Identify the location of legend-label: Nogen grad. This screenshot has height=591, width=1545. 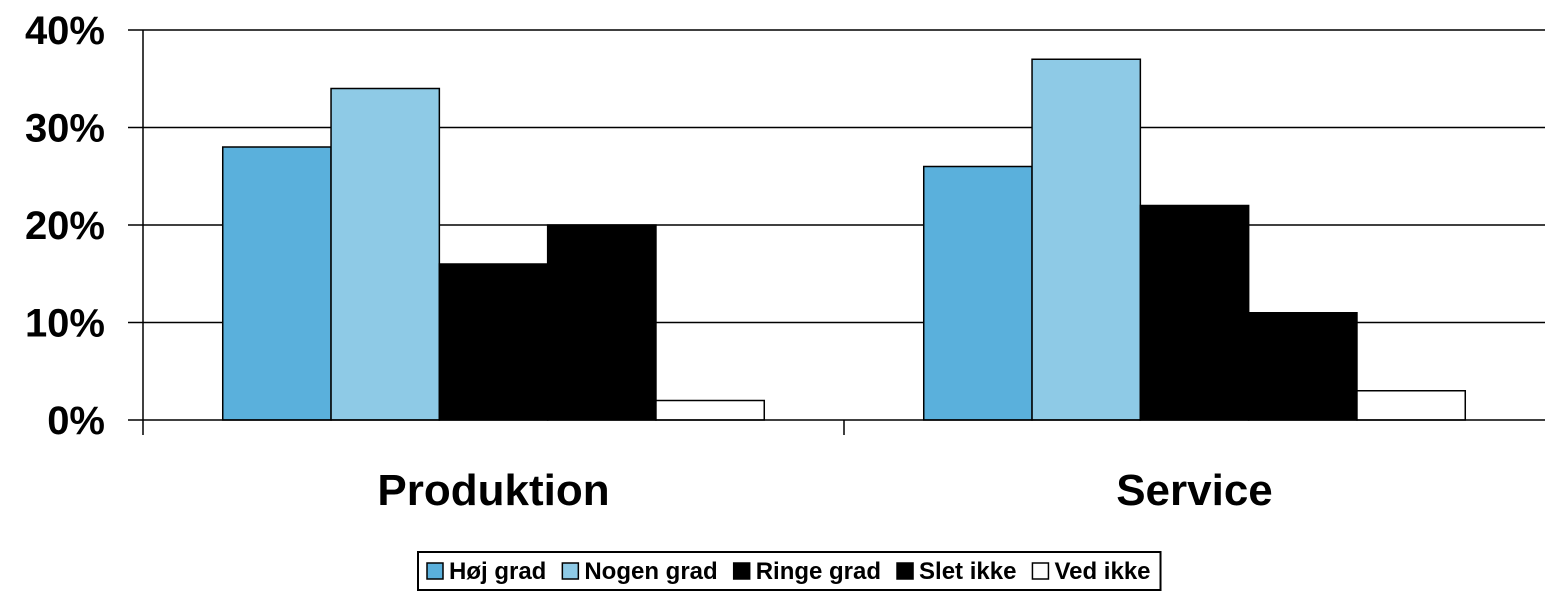
(650, 571).